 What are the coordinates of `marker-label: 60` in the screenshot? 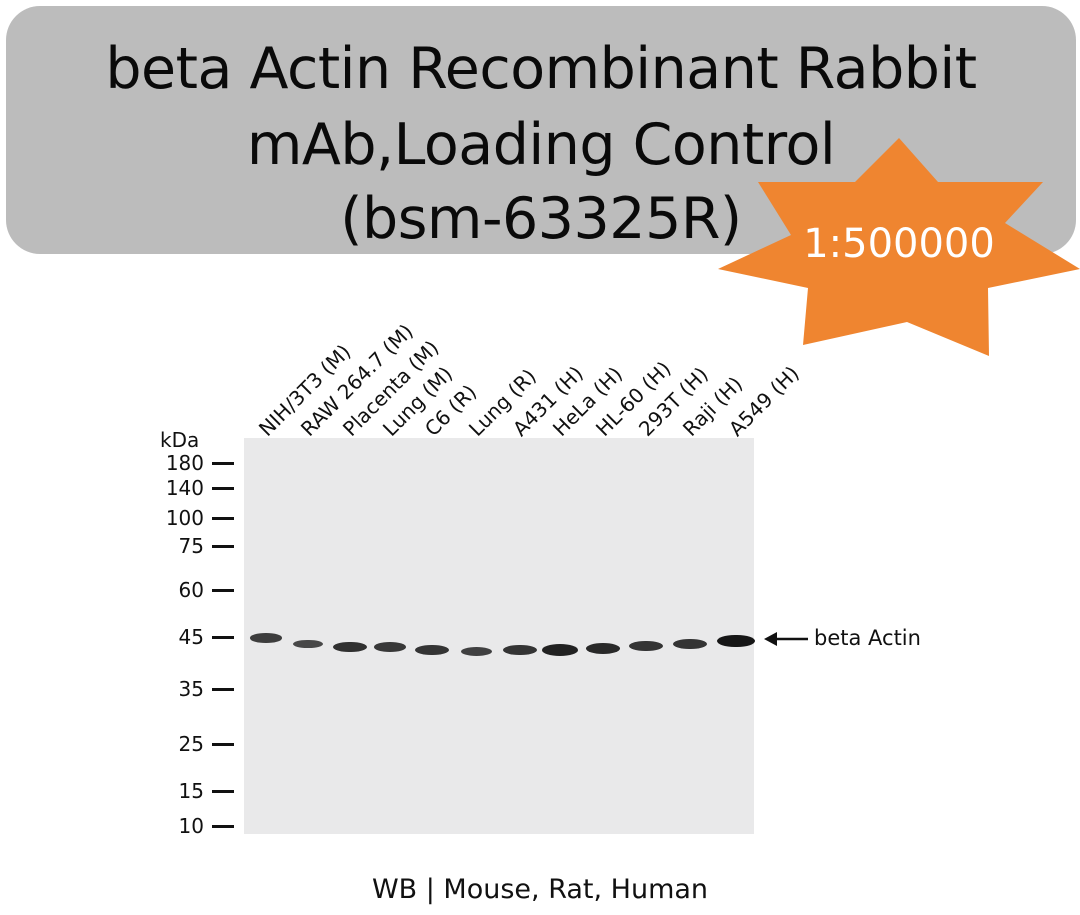 It's located at (191, 590).